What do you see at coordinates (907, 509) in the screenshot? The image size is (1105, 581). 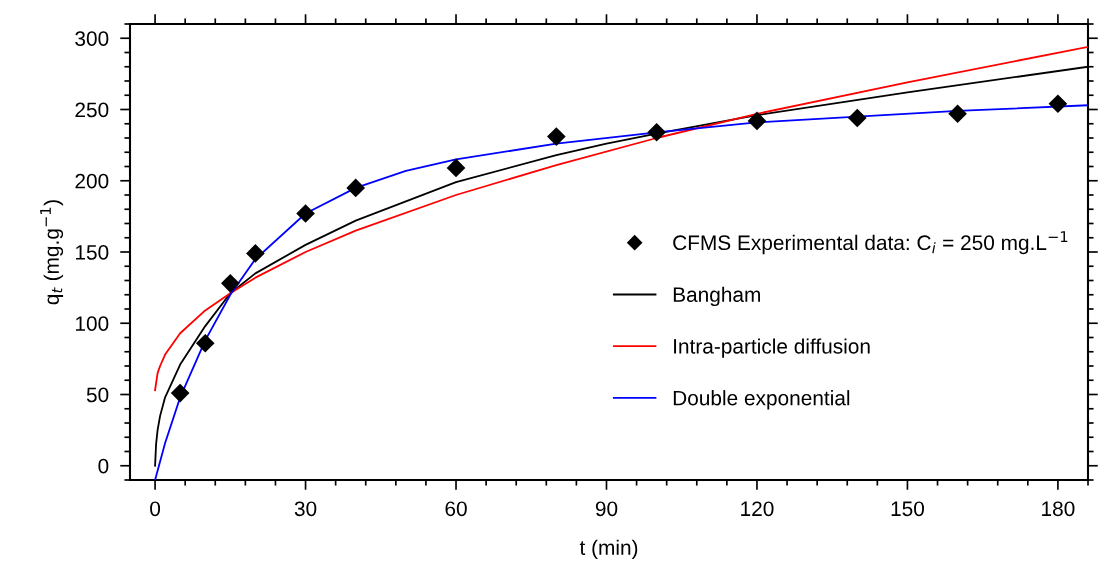 I see `x-tick-label: 150` at bounding box center [907, 509].